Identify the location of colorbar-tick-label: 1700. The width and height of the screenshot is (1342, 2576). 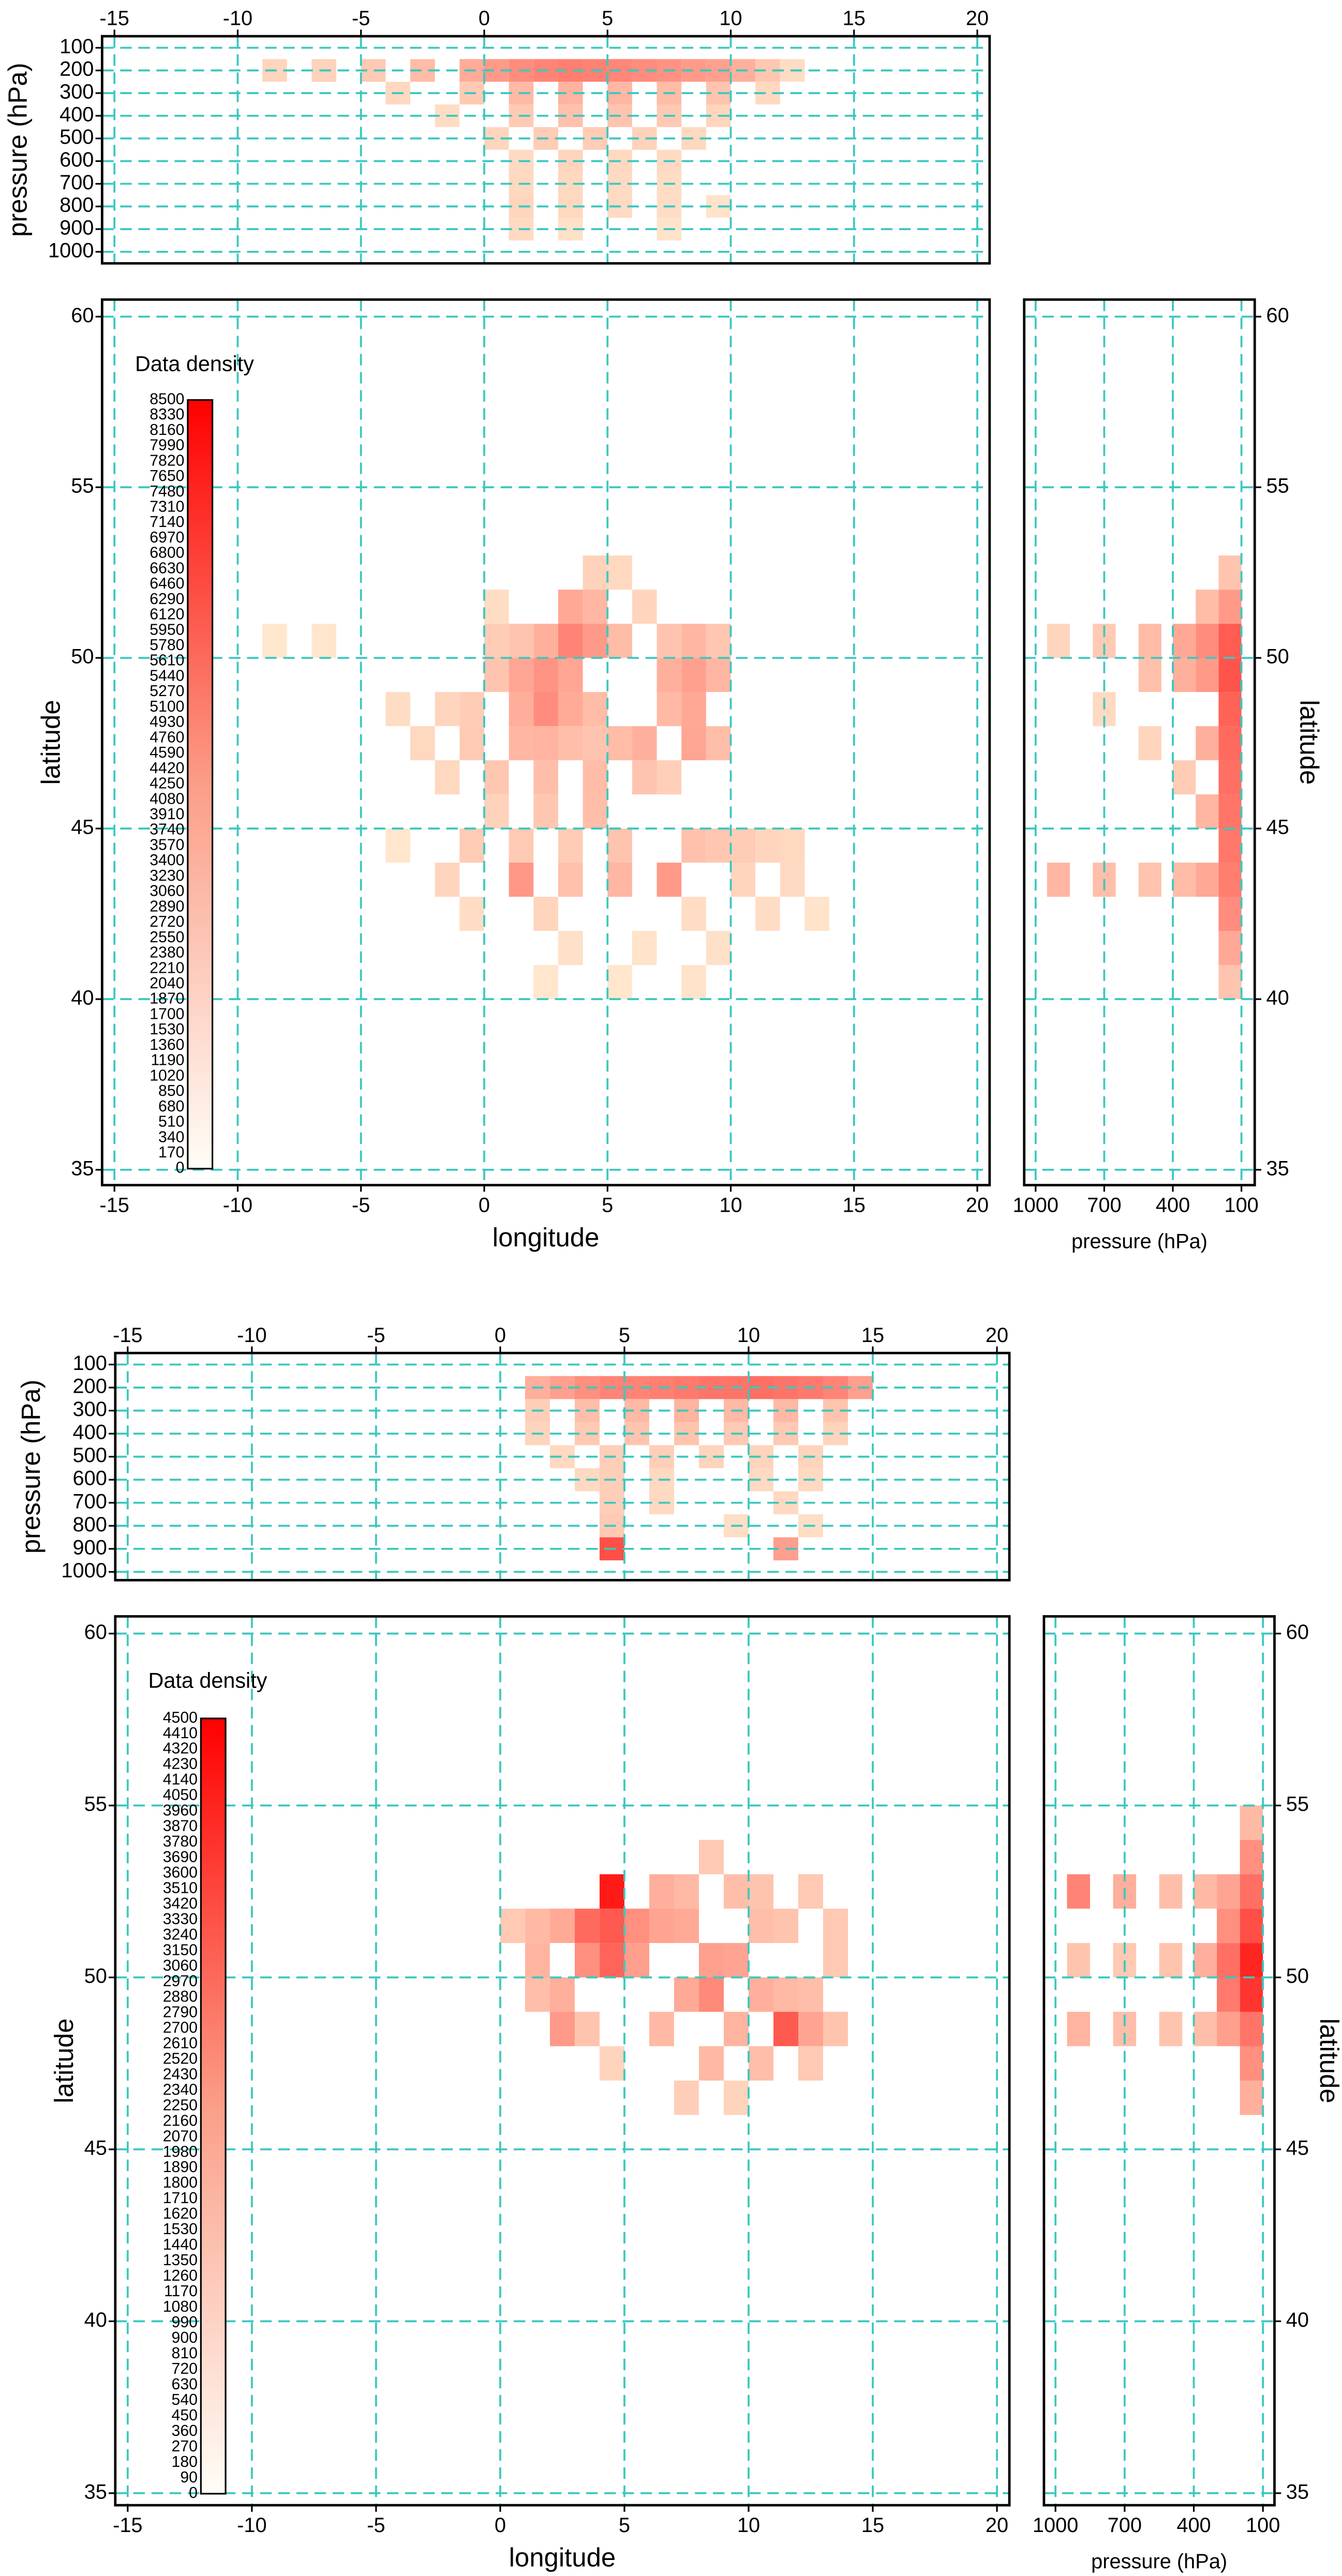
(167, 1013).